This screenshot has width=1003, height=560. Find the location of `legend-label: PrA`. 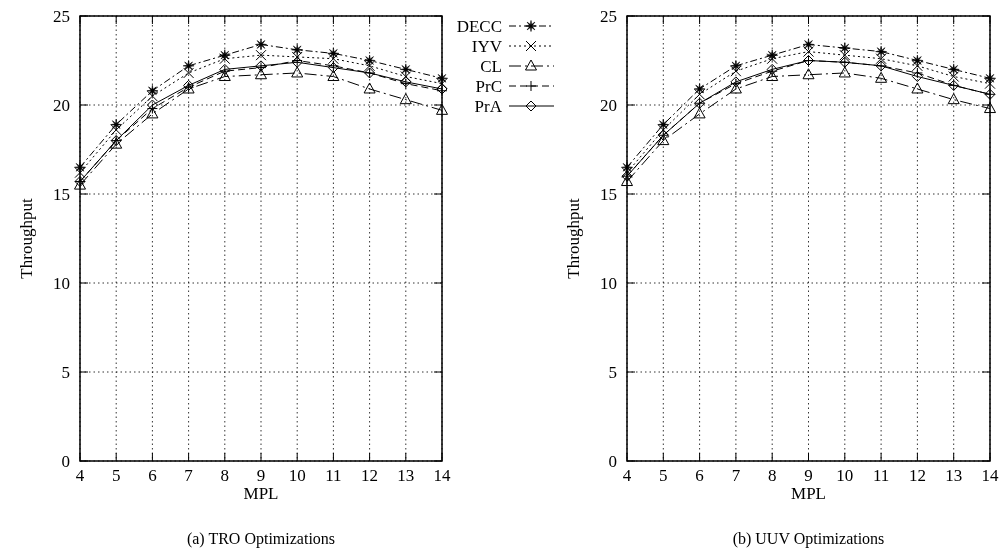

legend-label: PrA is located at coordinates (488, 106).